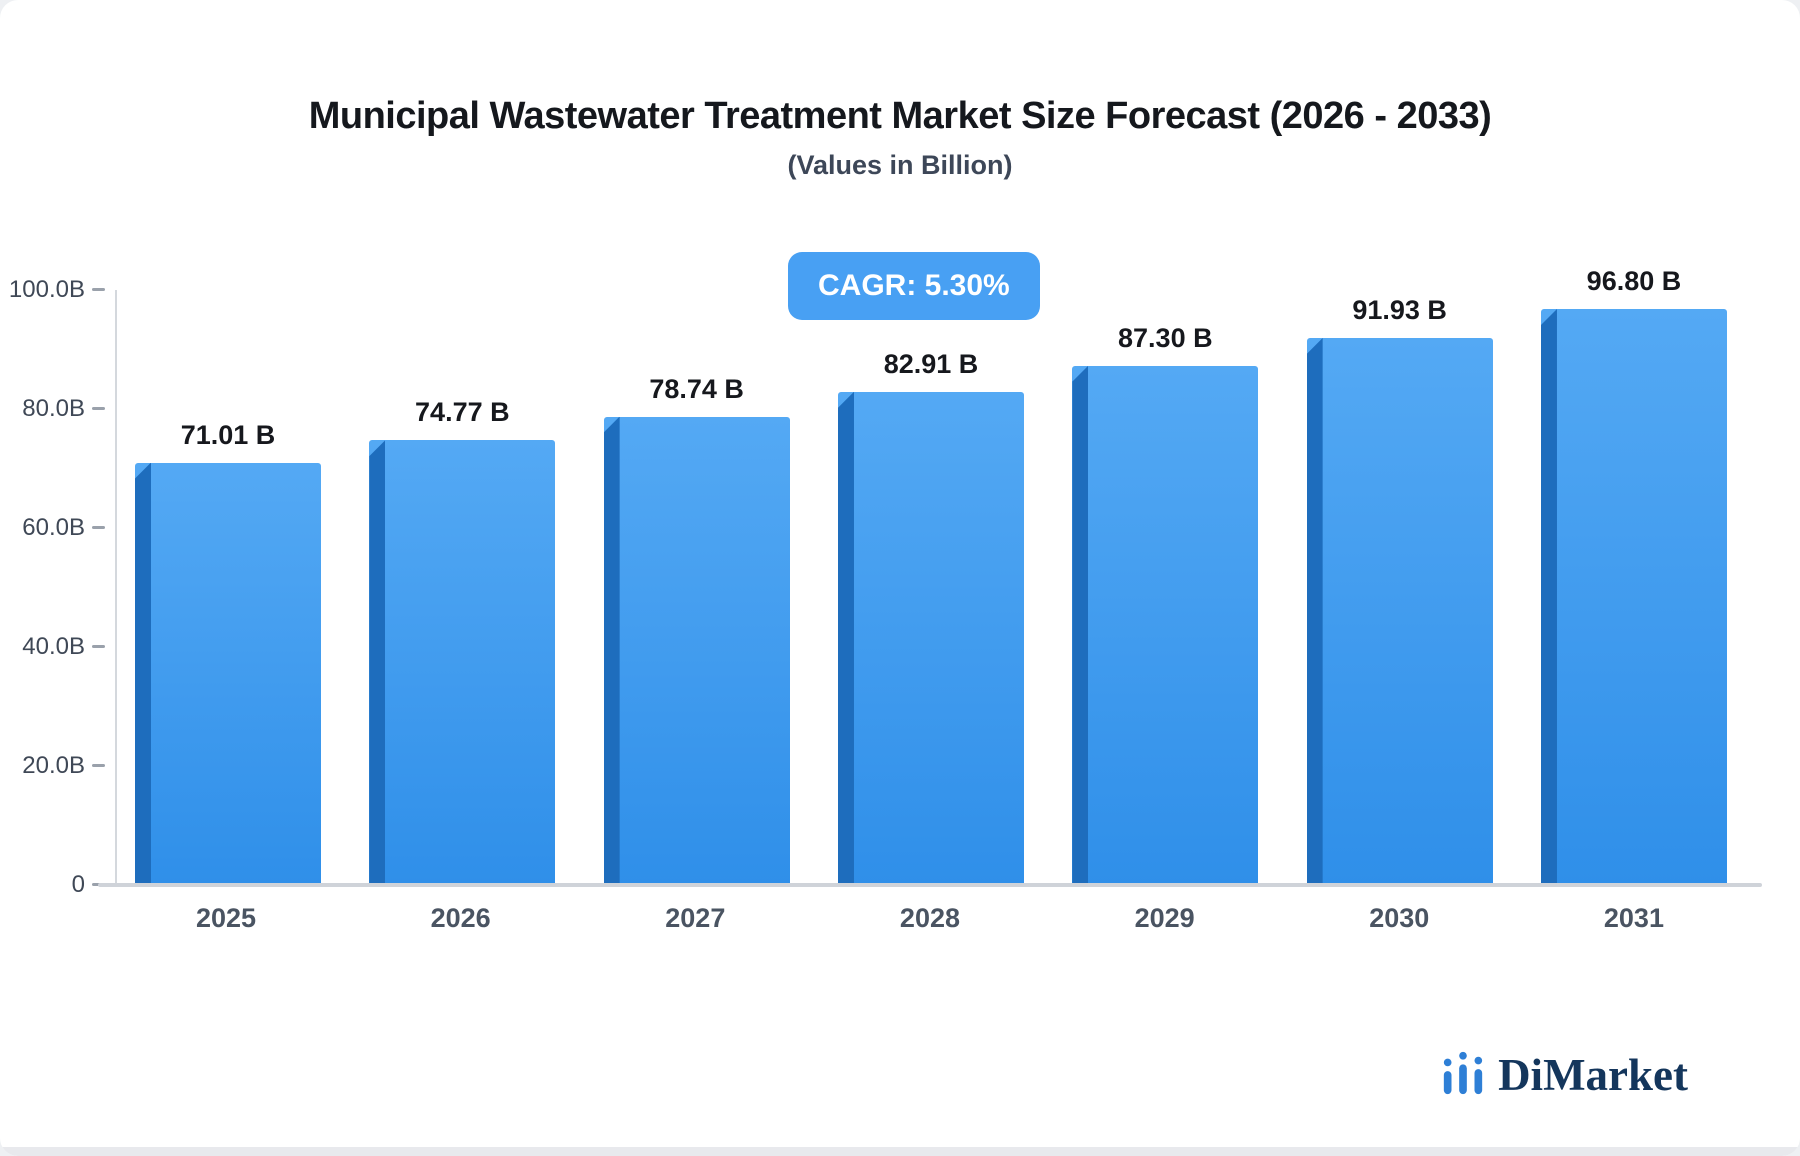  Describe the element at coordinates (53, 527) in the screenshot. I see `y-tick-label: 60.0B` at that location.